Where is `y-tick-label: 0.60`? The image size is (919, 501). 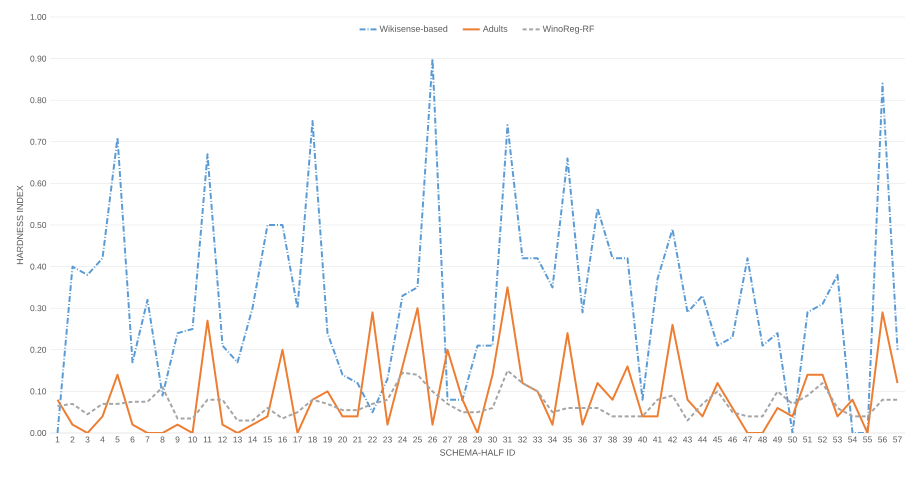 y-tick-label: 0.60 is located at coordinates (38, 183).